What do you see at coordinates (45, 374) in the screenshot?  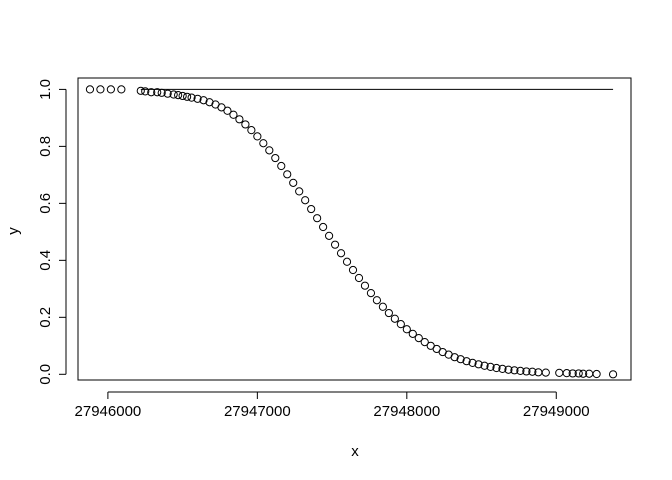 I see `y-tick-label: 0.0` at bounding box center [45, 374].